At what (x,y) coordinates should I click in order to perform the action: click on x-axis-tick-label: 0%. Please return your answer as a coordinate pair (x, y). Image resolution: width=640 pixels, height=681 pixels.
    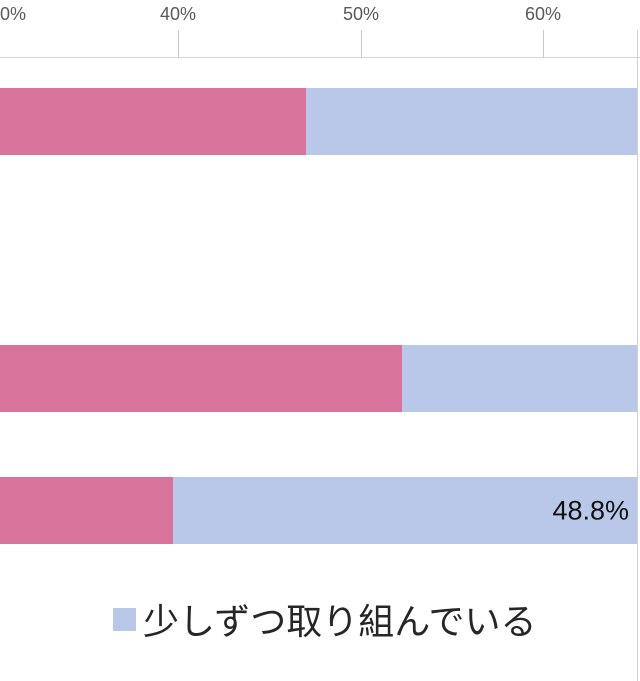
    Looking at the image, I should click on (13, 14).